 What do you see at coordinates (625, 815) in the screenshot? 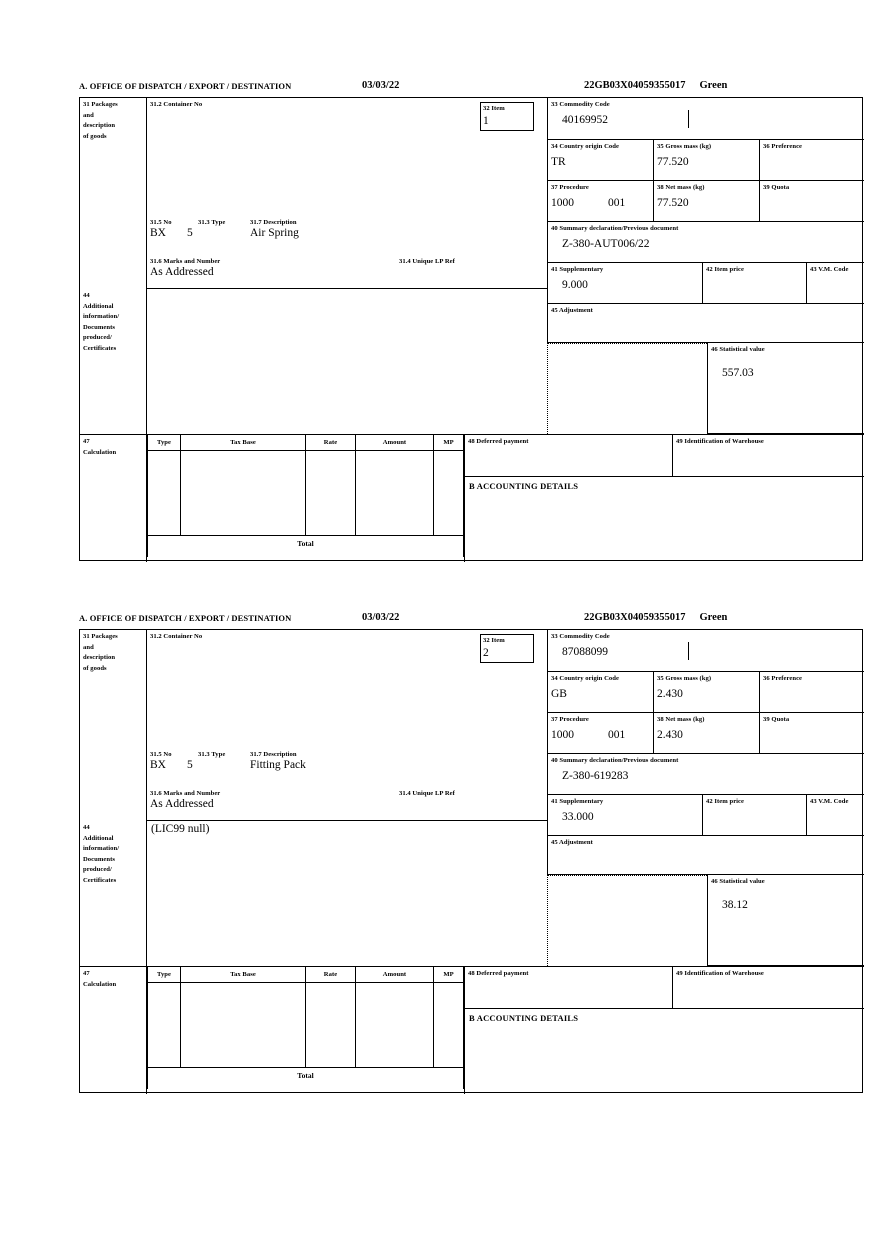
I see `box41-supplementary: 41 Supplementary 33.000` at bounding box center [625, 815].